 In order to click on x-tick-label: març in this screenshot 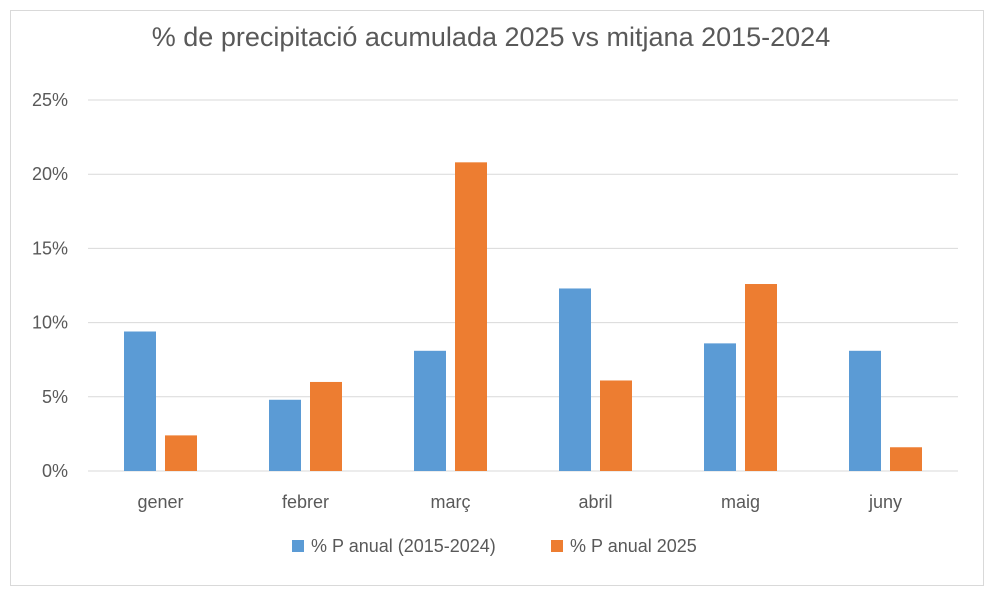, I will do `click(451, 502)`.